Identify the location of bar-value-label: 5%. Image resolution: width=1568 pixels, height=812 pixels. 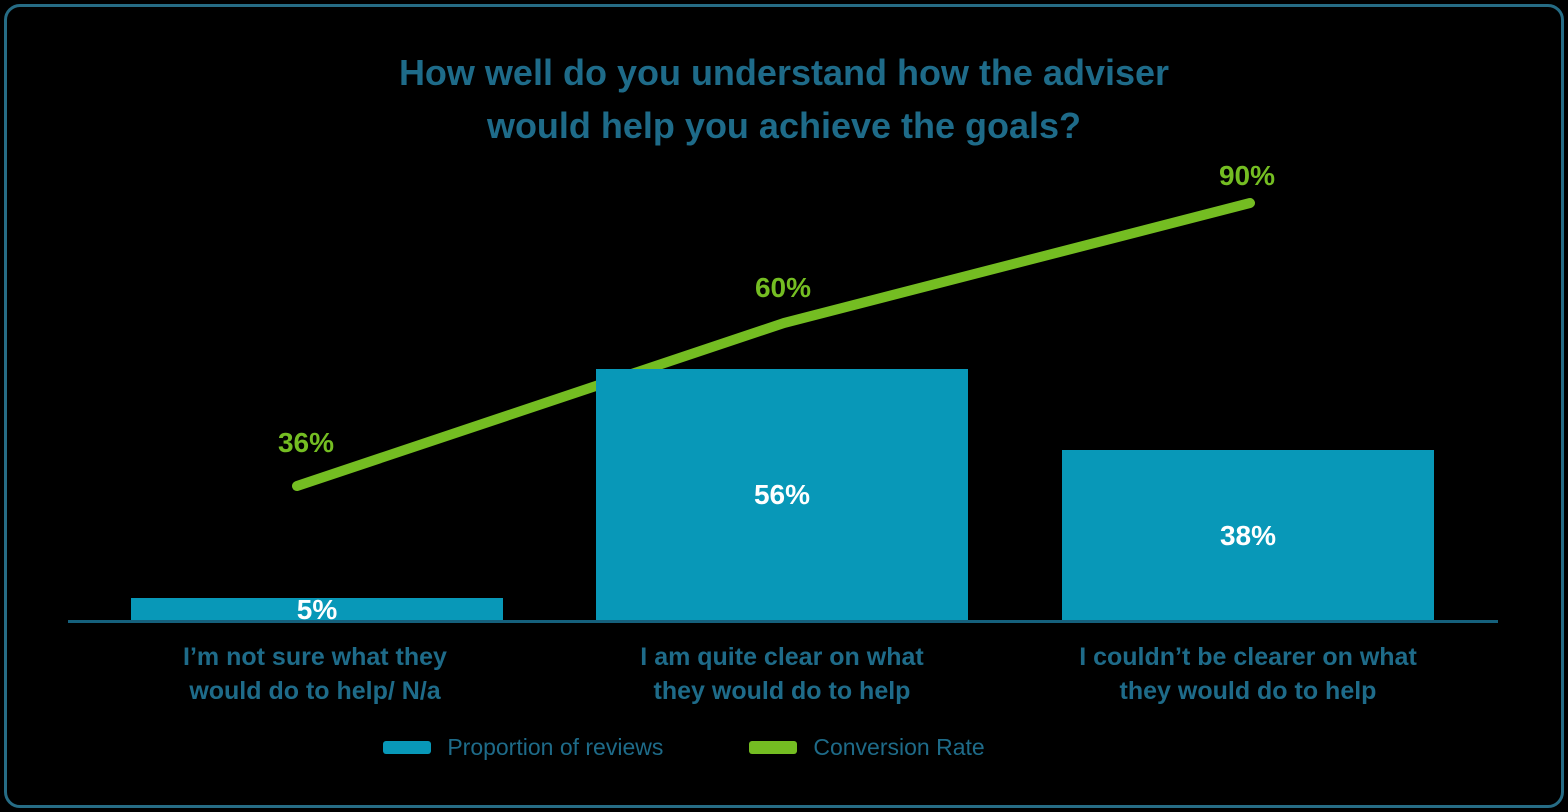
(317, 609).